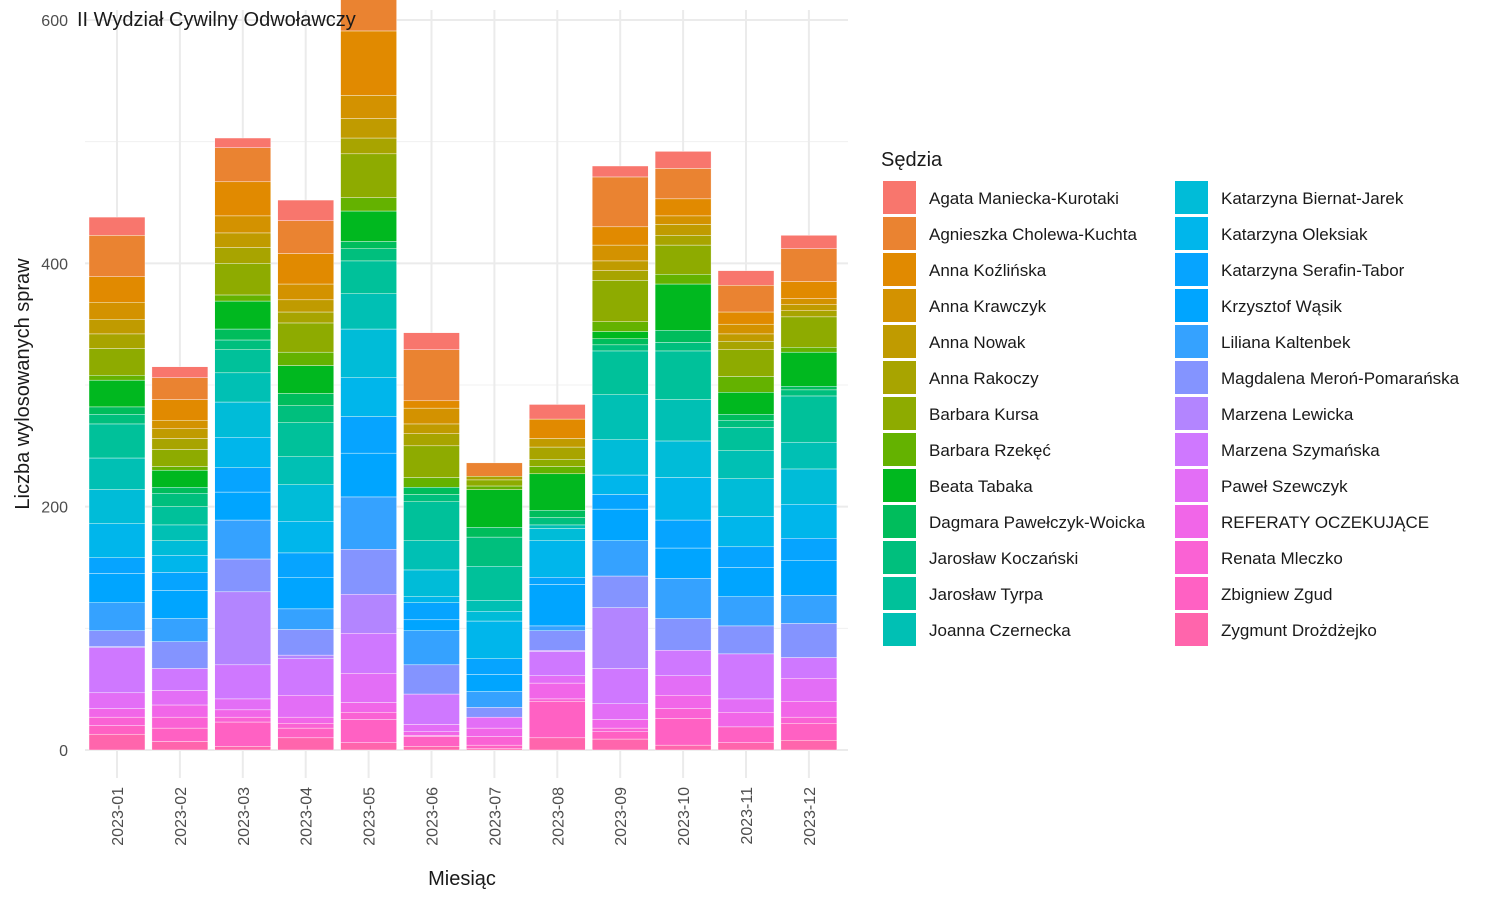 The height and width of the screenshot is (905, 1500). Describe the element at coordinates (961, 377) in the screenshot. I see `legend-item: Anna Rakoczy` at that location.